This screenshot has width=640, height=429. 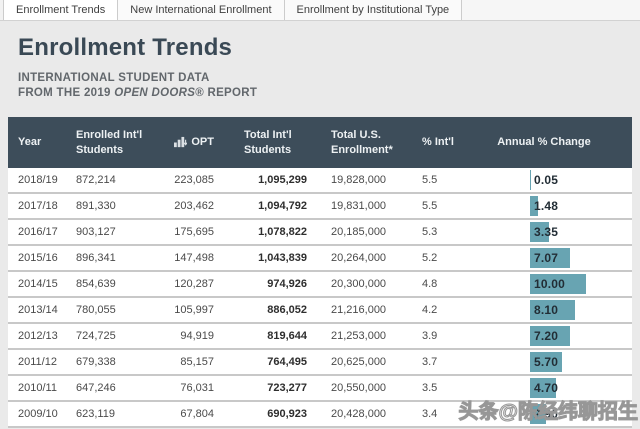 What do you see at coordinates (362, 142) in the screenshot?
I see `column-header-total-us-enrollment: Total U.S. Enrollment*` at bounding box center [362, 142].